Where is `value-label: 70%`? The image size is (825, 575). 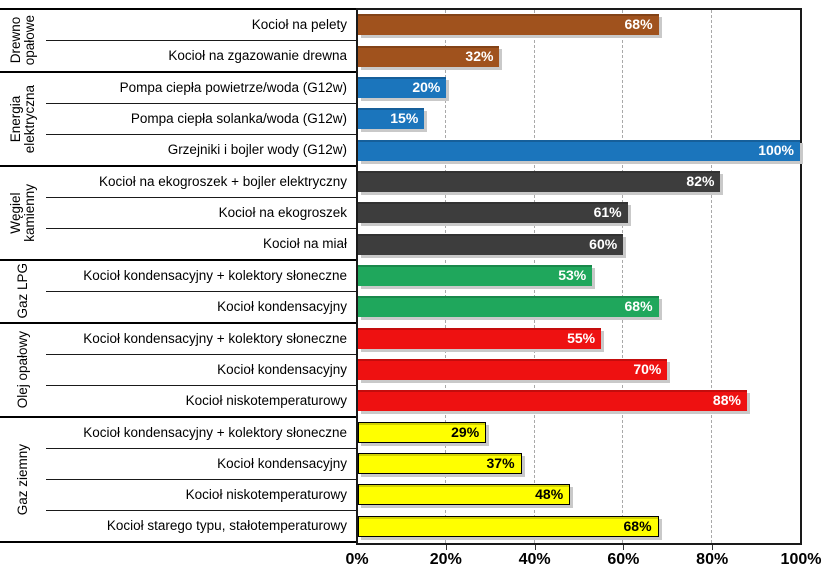 value-label: 70% is located at coordinates (647, 369).